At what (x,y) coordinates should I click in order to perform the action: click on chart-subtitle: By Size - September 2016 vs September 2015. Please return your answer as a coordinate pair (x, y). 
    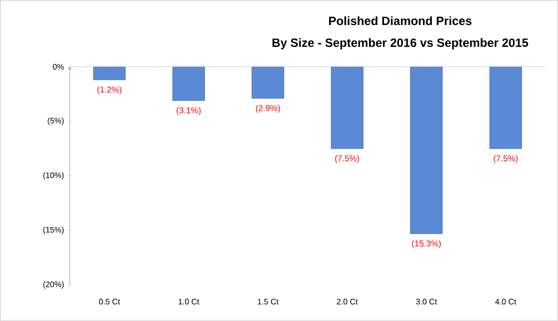
    Looking at the image, I should click on (400, 44).